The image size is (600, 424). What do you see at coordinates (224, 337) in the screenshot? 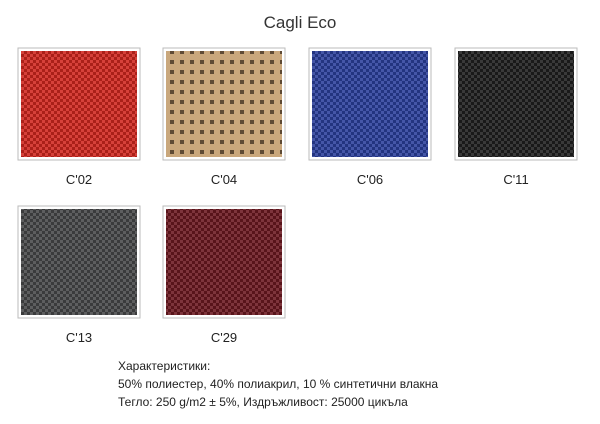
I see `swatch-code: C'29` at bounding box center [224, 337].